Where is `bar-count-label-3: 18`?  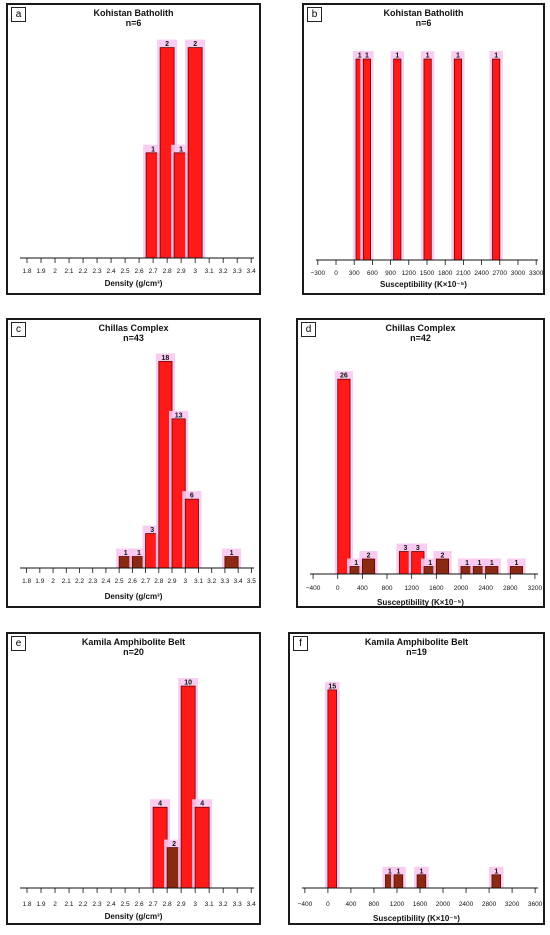
bar-count-label-3: 18 is located at coordinates (166, 358).